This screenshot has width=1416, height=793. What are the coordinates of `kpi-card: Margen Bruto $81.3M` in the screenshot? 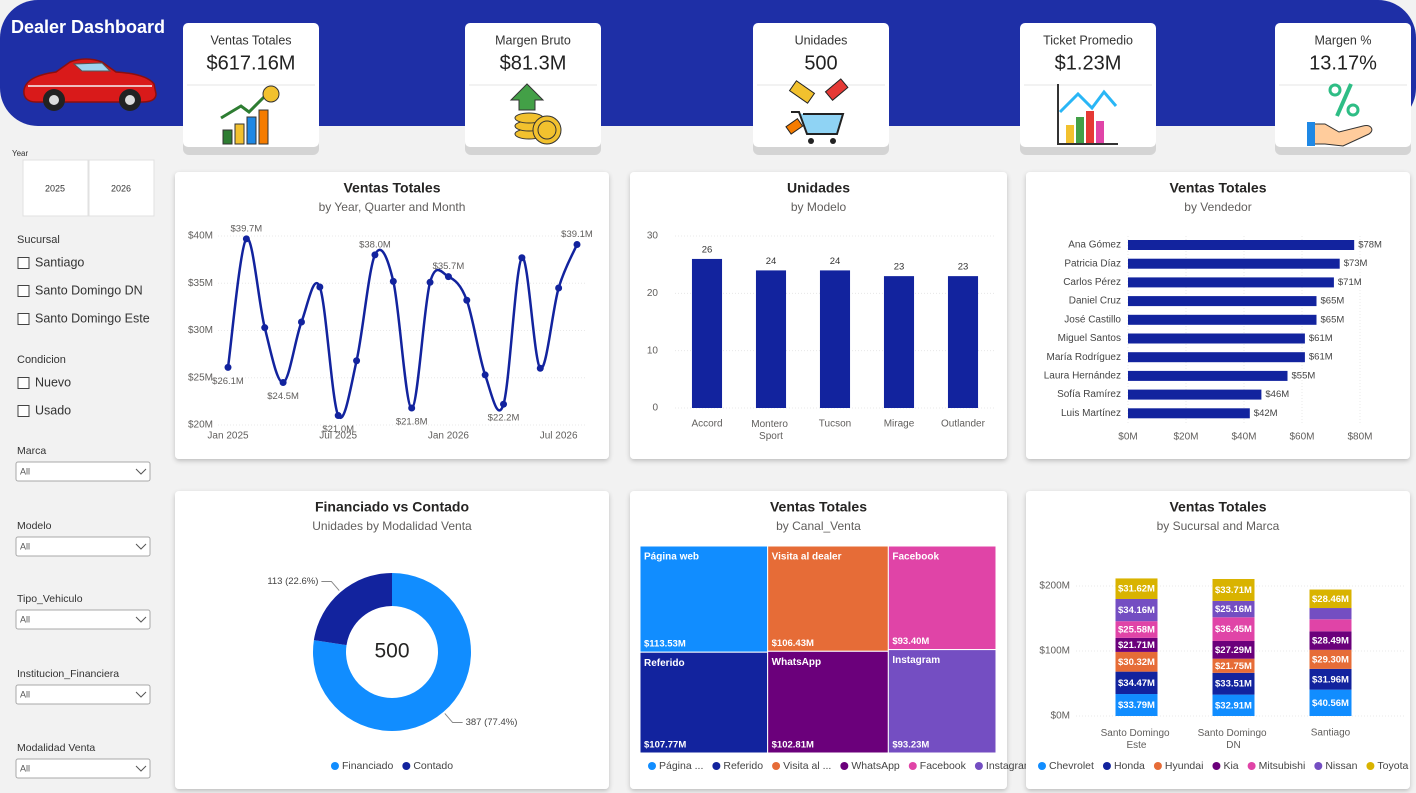 It's located at (533, 89).